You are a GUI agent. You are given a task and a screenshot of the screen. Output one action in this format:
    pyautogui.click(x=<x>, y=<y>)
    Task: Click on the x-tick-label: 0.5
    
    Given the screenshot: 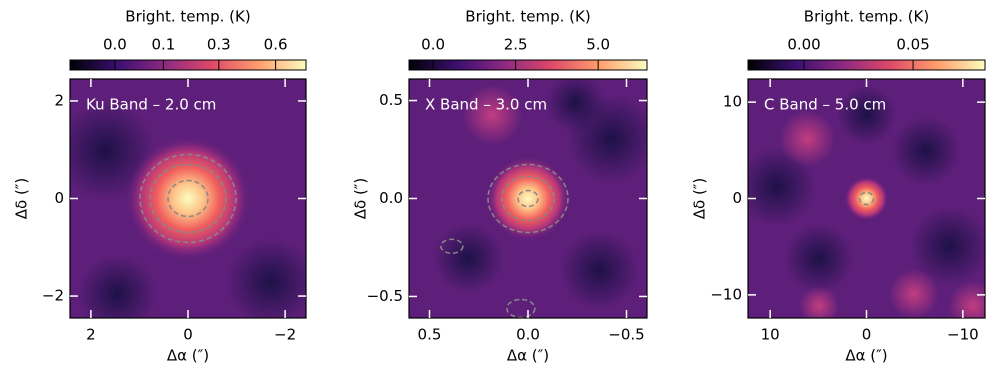 What is the action you would take?
    pyautogui.click(x=430, y=335)
    